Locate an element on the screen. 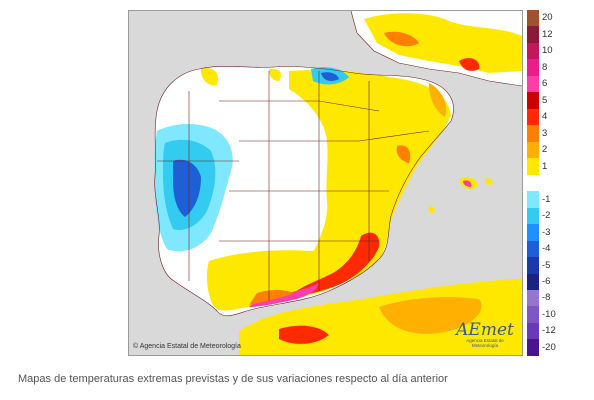 The width and height of the screenshot is (594, 400). east-warm-zone is located at coordinates (370, 178).